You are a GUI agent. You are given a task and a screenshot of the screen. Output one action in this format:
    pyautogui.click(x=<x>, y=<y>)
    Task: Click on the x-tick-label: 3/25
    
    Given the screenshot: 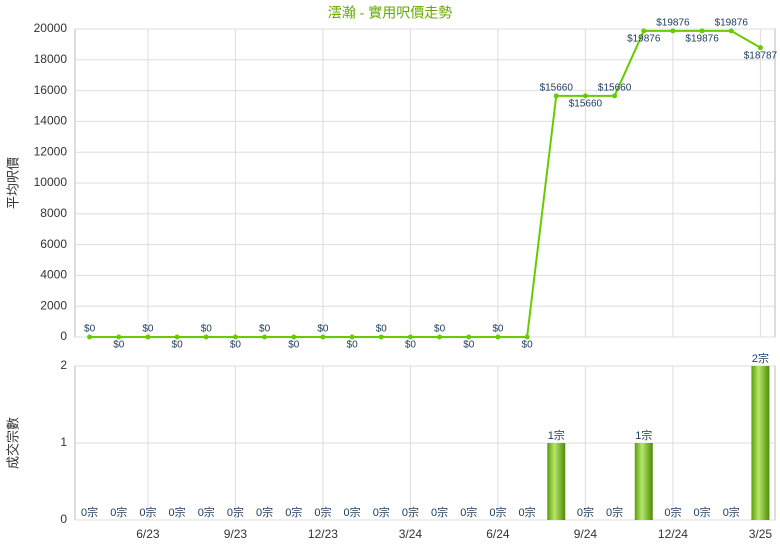 What is the action you would take?
    pyautogui.click(x=761, y=534)
    